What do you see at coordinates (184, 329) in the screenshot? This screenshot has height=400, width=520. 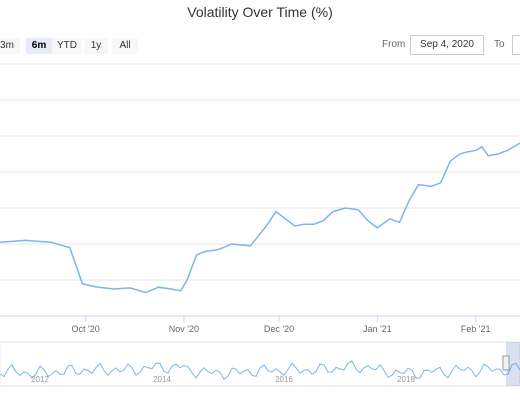 I see `x-tick-label: Nov '20` at bounding box center [184, 329].